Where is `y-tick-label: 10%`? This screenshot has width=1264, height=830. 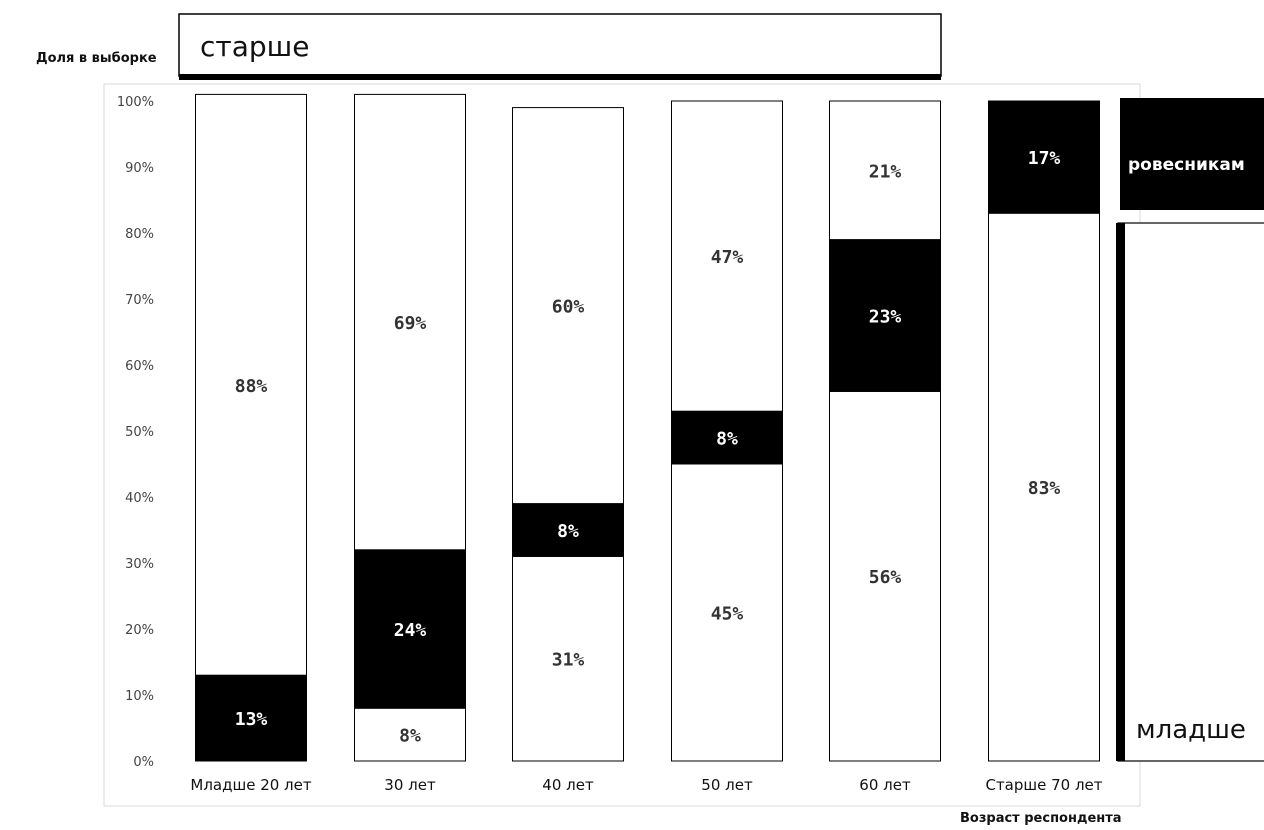
y-tick-label: 10% is located at coordinates (139, 696).